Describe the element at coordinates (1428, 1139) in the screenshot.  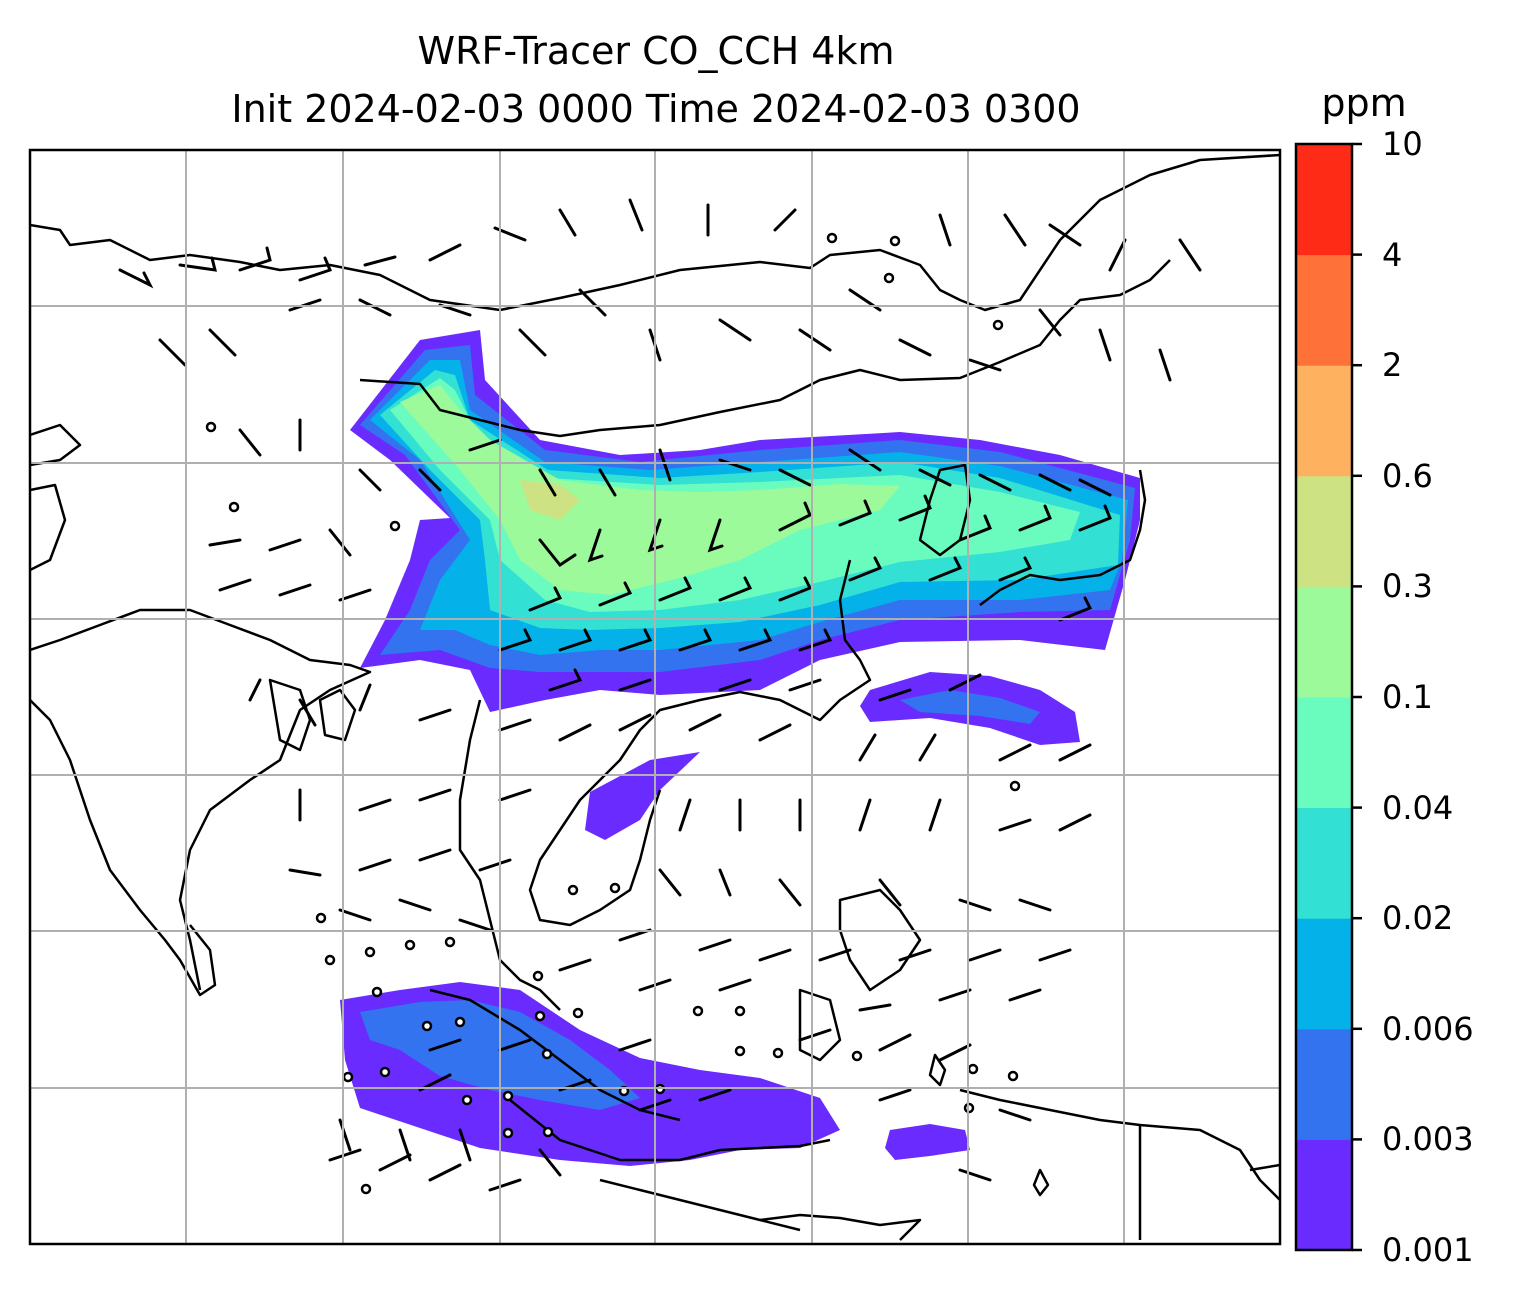
I see `colorbar-tick-label: 0.003` at that location.